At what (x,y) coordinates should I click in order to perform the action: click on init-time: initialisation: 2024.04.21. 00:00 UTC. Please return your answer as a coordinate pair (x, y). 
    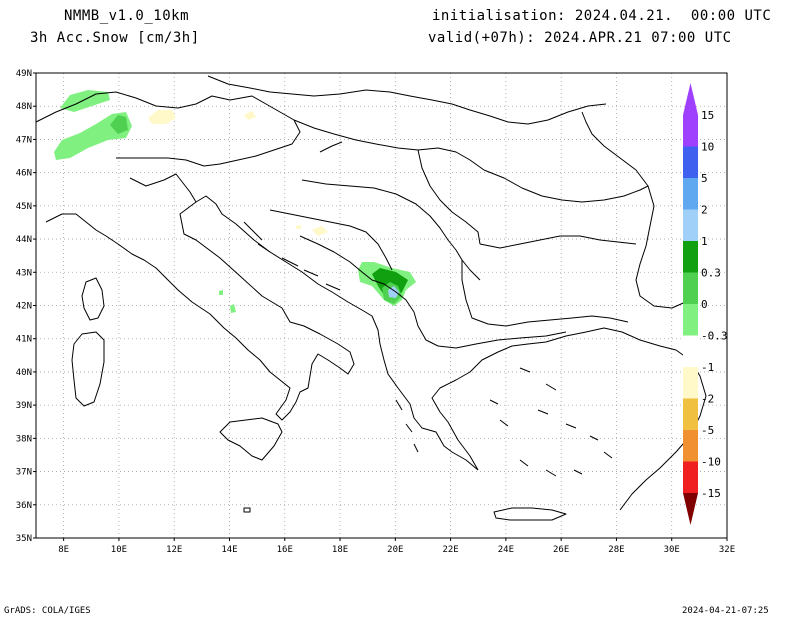
    Looking at the image, I should click on (602, 16).